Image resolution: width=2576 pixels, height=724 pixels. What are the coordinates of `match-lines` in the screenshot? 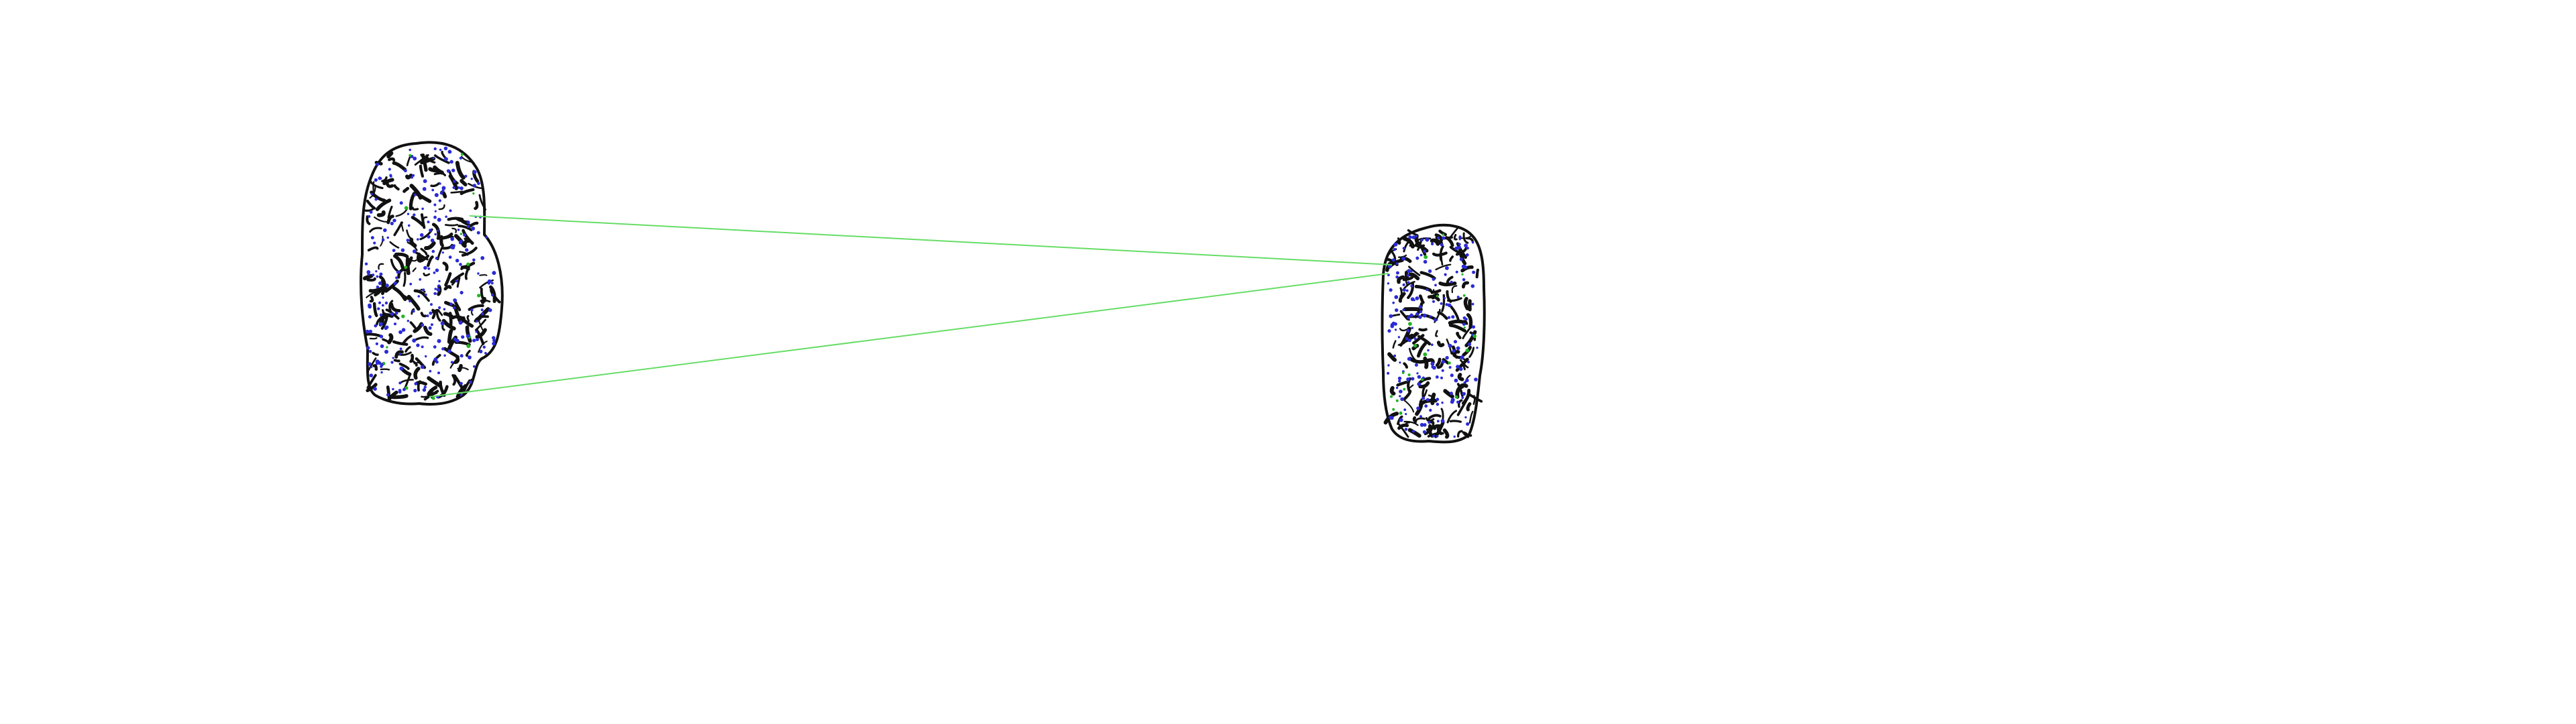 It's located at (911, 306).